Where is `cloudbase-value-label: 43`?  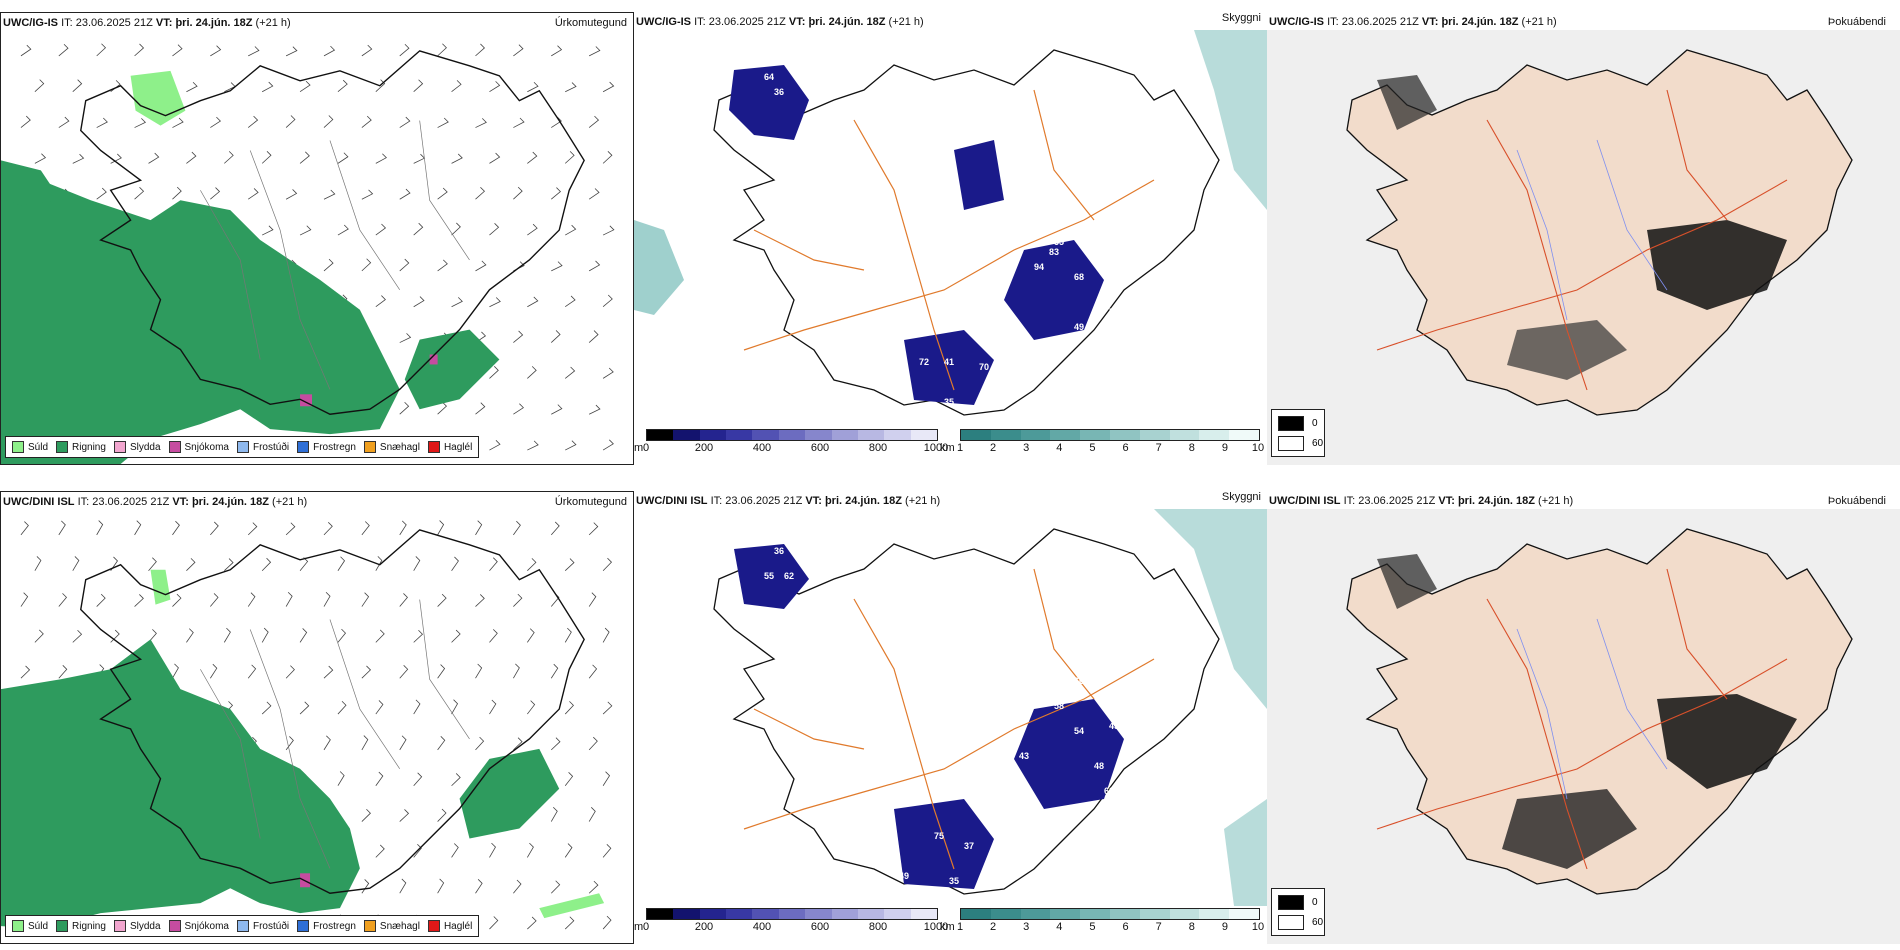 cloudbase-value-label: 43 is located at coordinates (1024, 756).